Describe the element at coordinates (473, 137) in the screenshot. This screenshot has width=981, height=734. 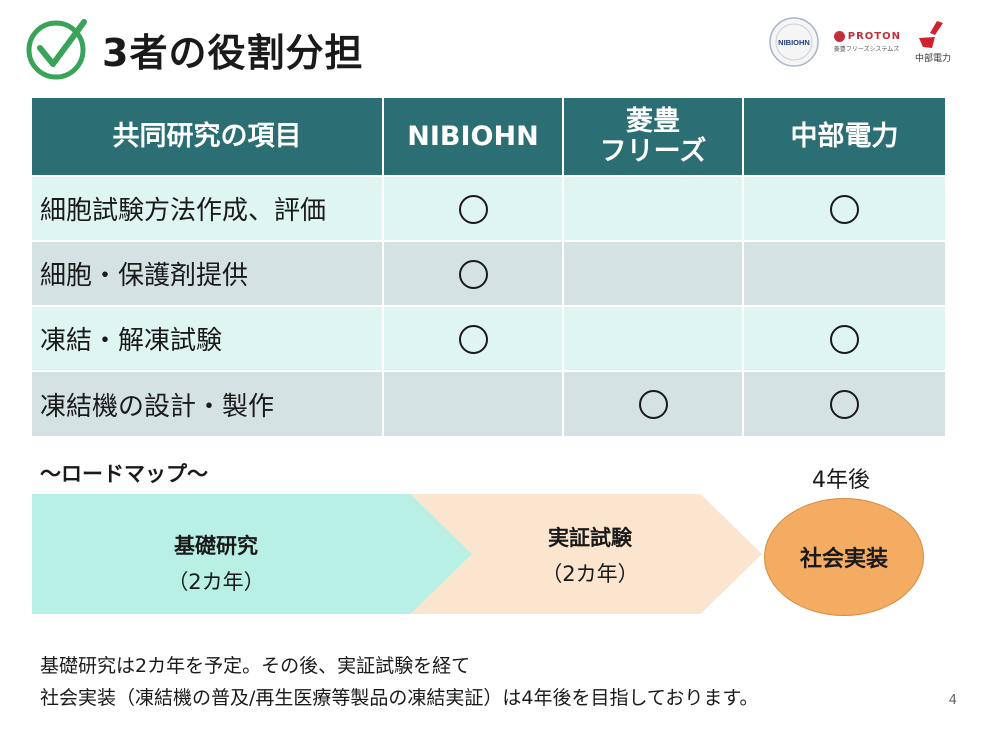
I see `header-nibiohn: NIBIOHN` at that location.